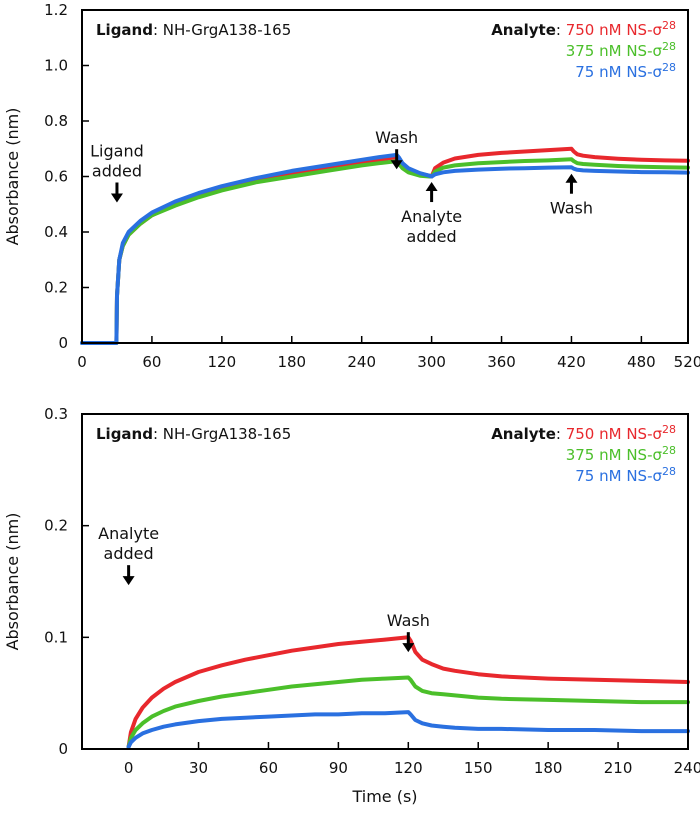 Image resolution: width=700 pixels, height=813 pixels. Describe the element at coordinates (128, 533) in the screenshot. I see `bottom-annotation-1-text: Analyte` at that location.